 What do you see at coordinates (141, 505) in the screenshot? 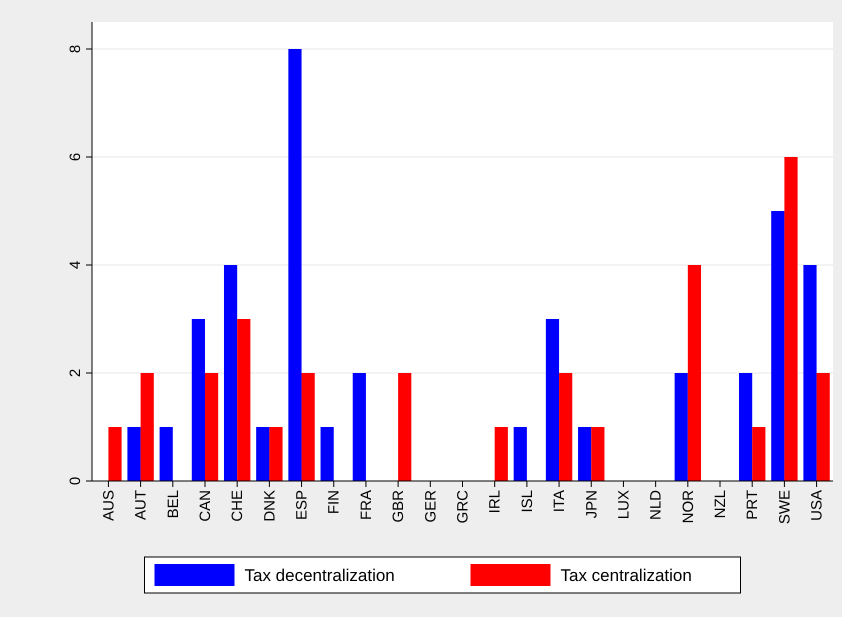
I see `x-tick-label: AUT` at bounding box center [141, 505].